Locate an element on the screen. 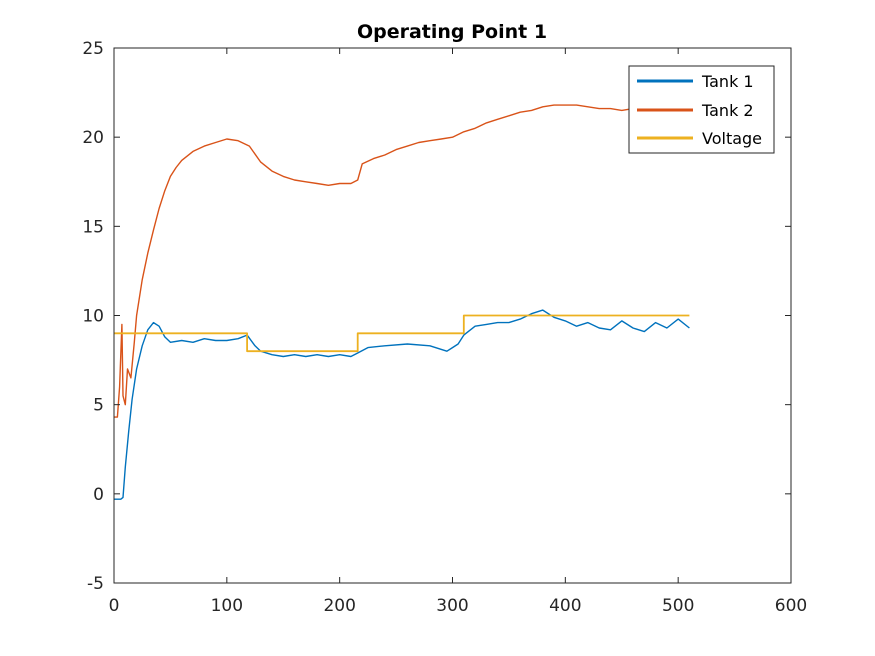  y-tick-label: 10 is located at coordinates (93, 317).